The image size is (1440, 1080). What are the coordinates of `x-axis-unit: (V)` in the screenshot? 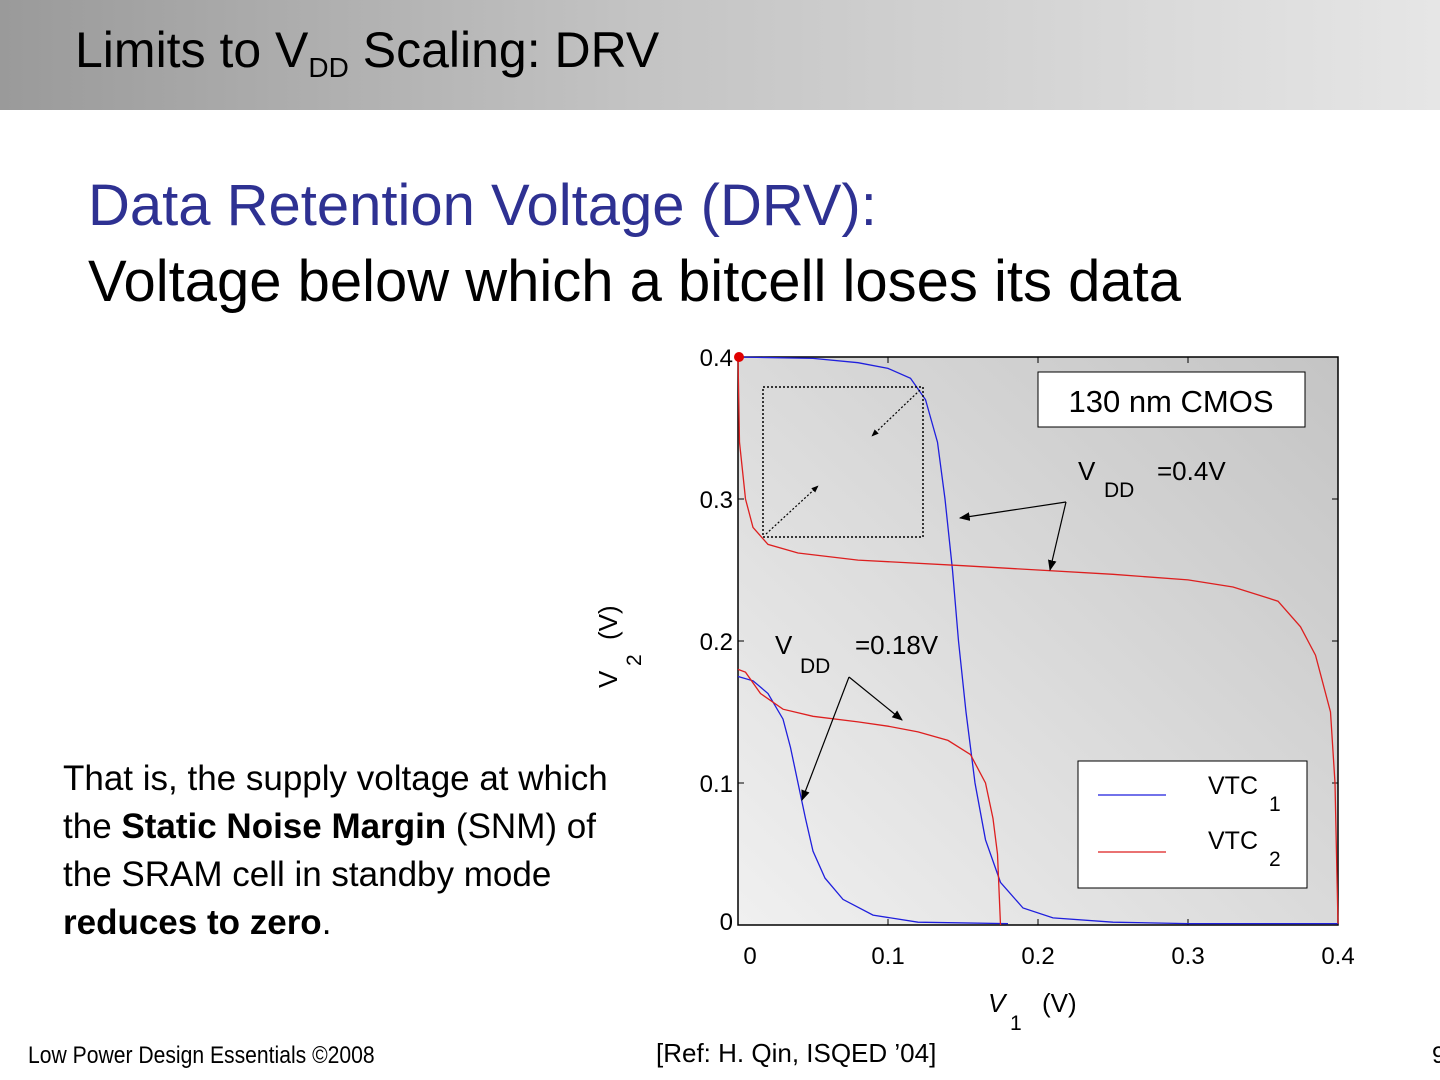 It's located at (1059, 1003).